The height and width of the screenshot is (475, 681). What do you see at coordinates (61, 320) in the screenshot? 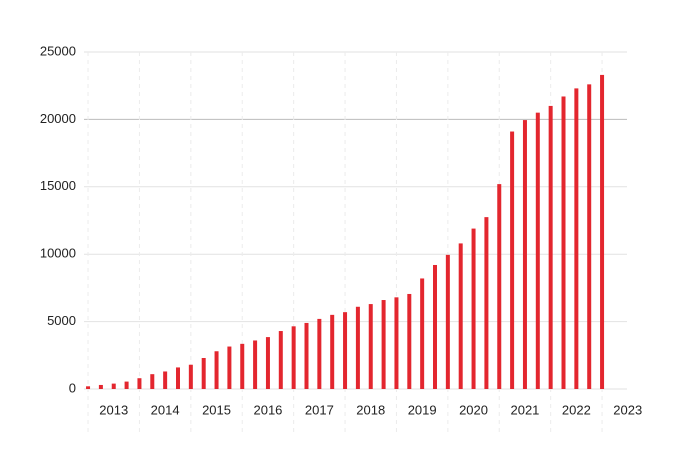
I see `y-tick-label: 5000` at bounding box center [61, 320].